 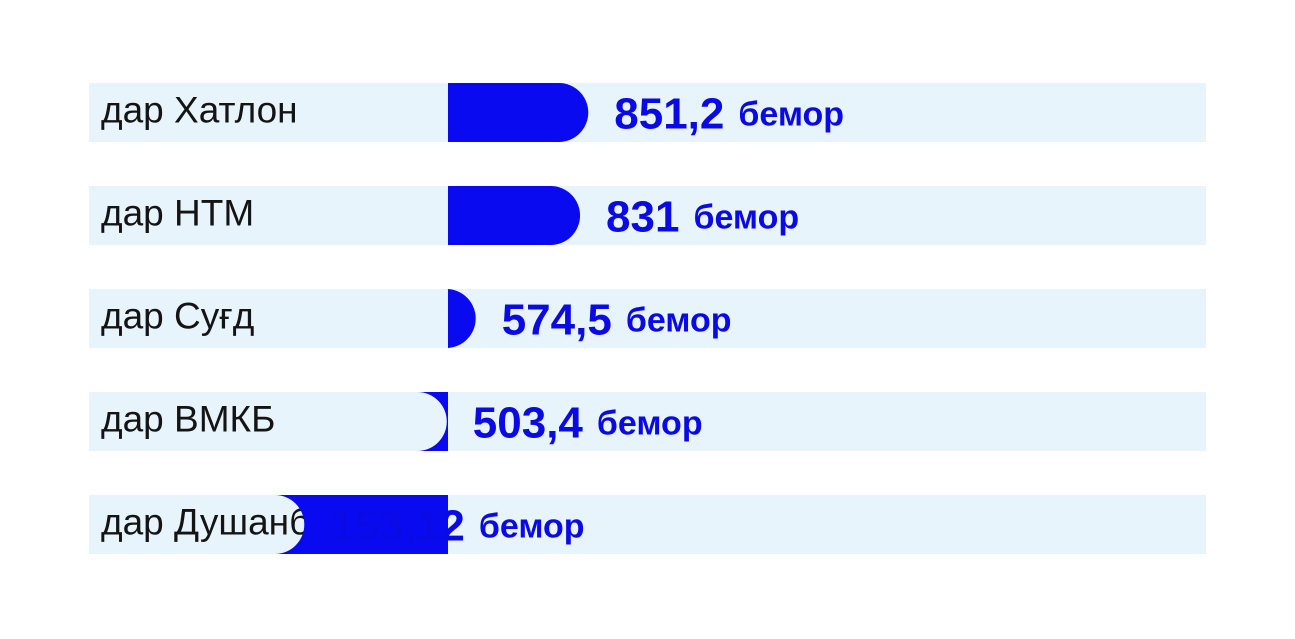 I want to click on category-label: дар Хатлон, so click(x=199, y=109).